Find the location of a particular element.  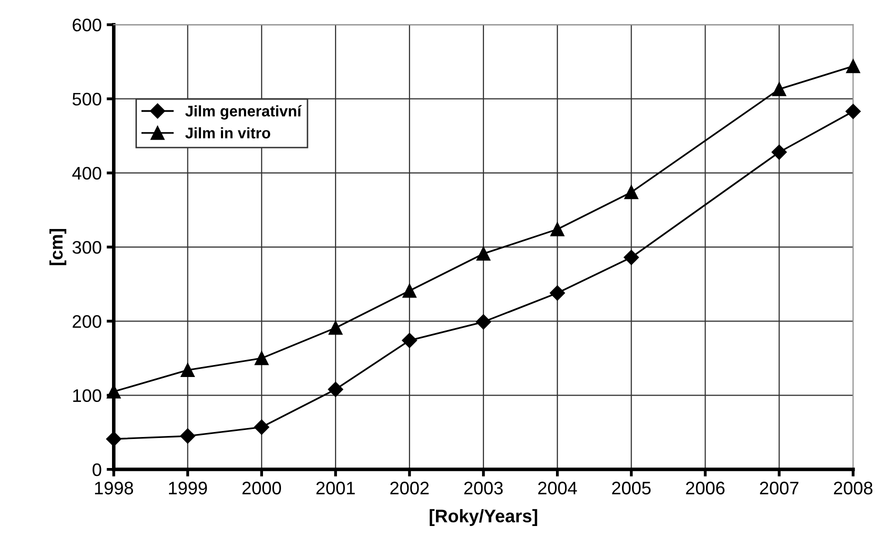

x-tick-label: 2007 is located at coordinates (779, 488).